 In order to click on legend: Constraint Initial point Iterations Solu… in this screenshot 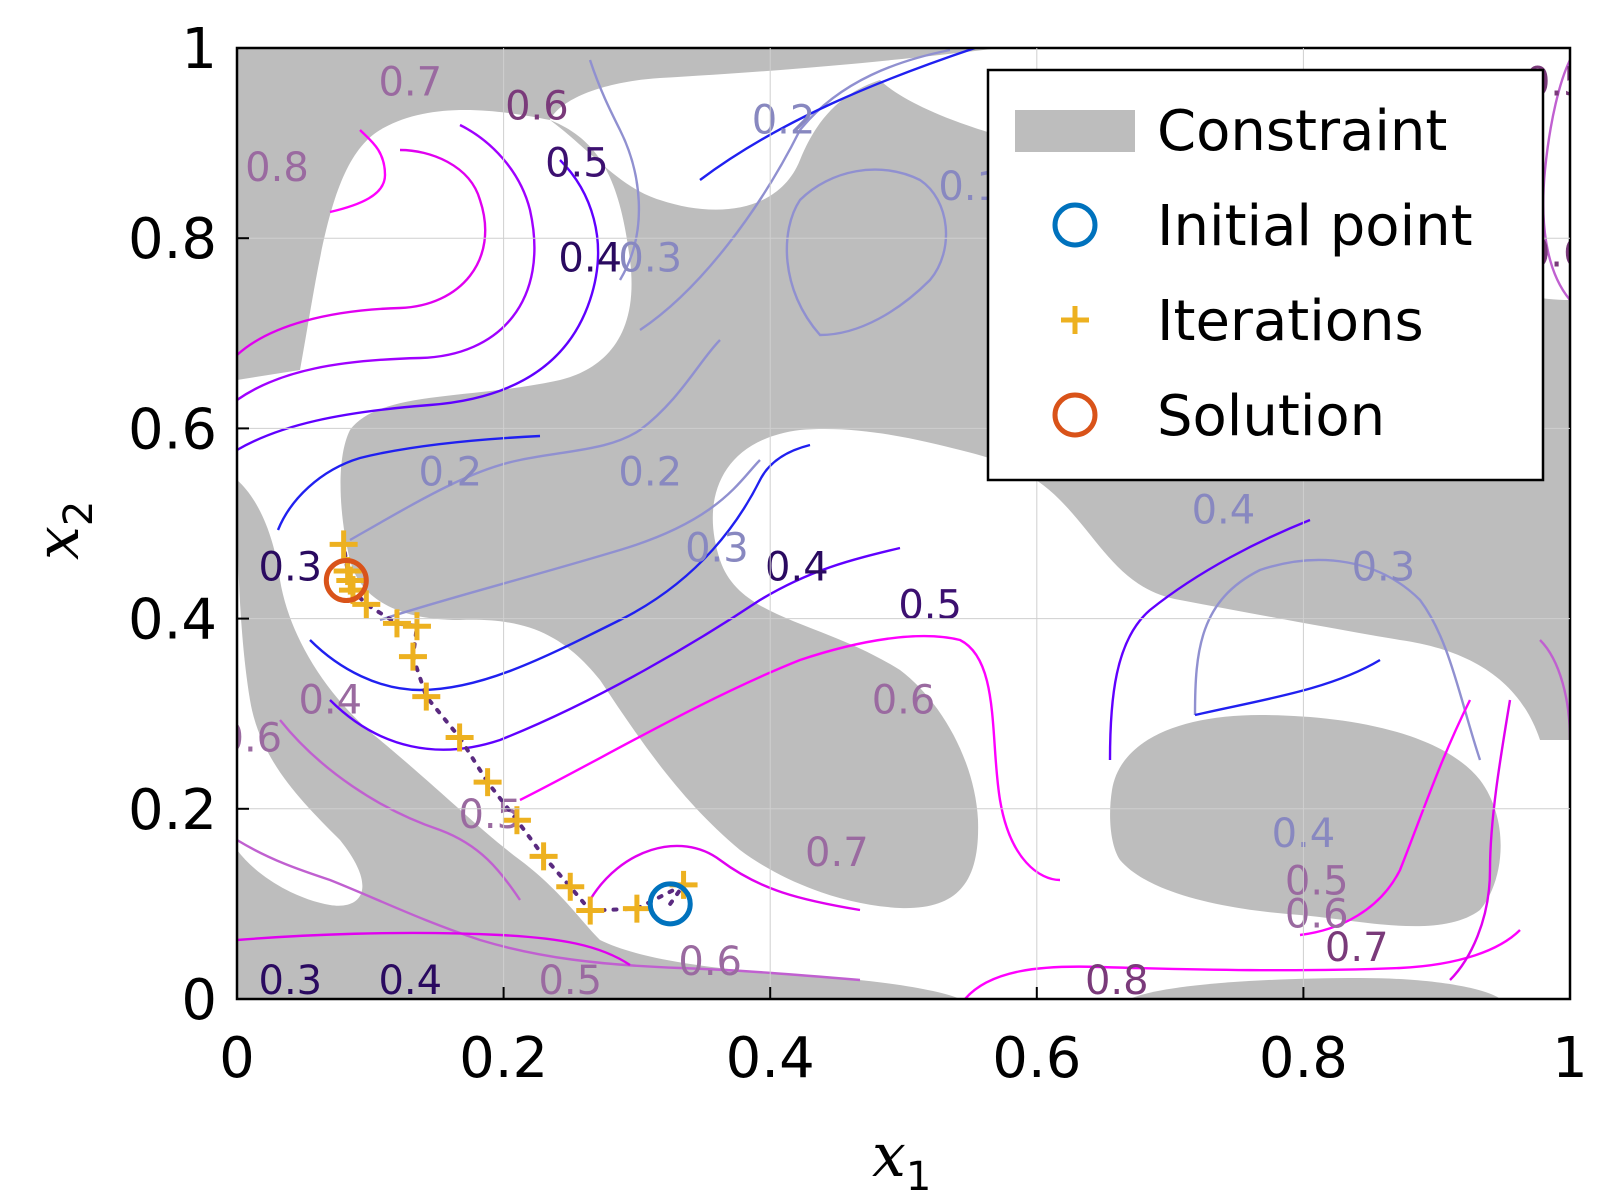, I will do `click(1265, 275)`.